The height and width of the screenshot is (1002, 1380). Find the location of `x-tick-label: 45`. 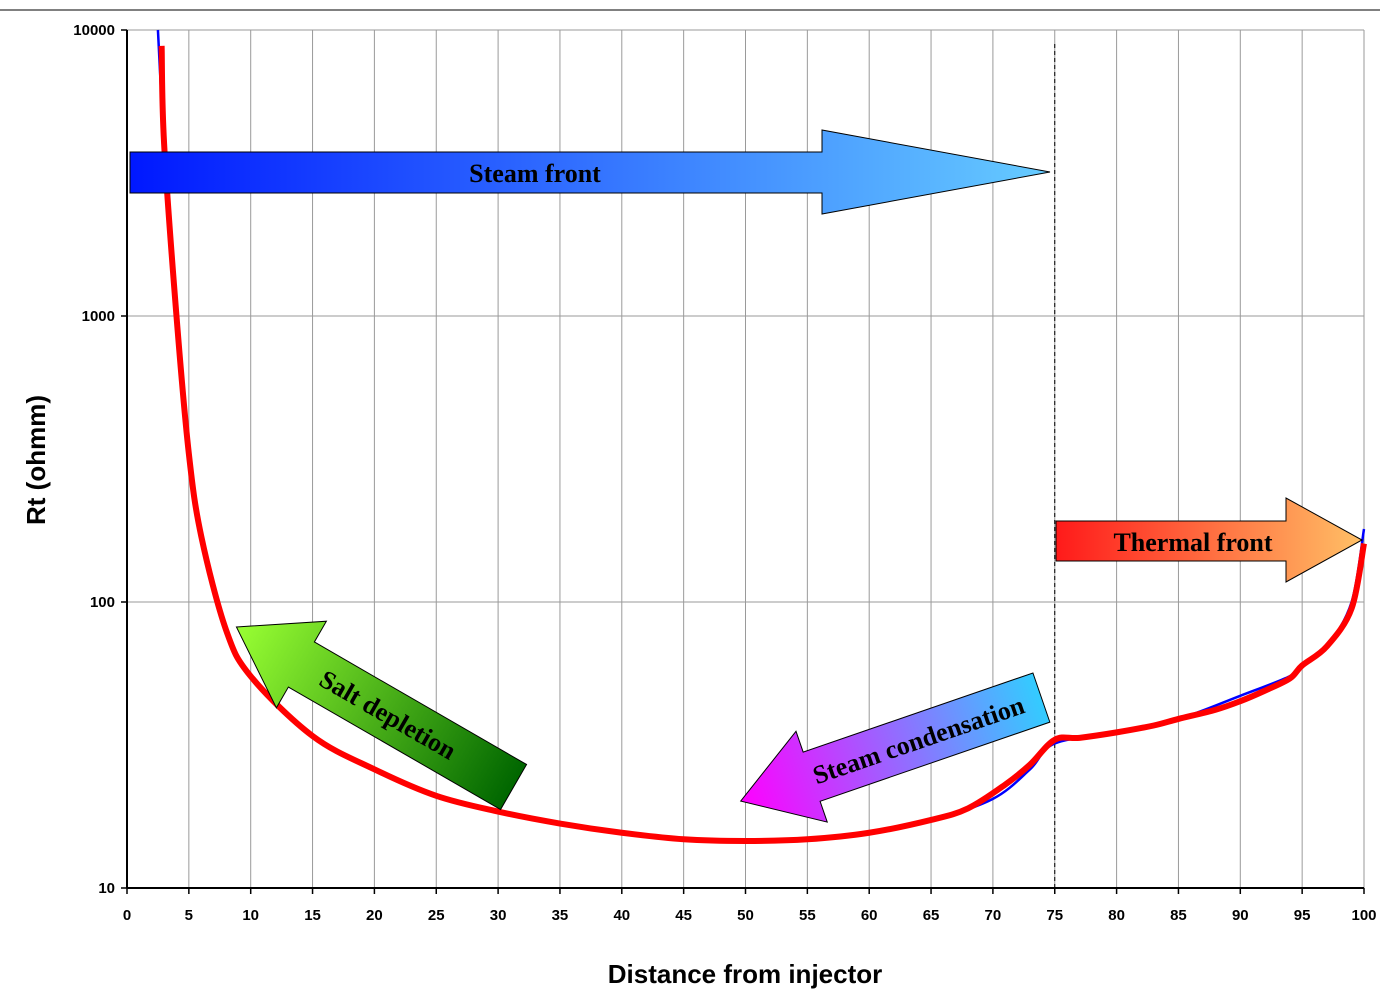

x-tick-label: 45 is located at coordinates (683, 915).